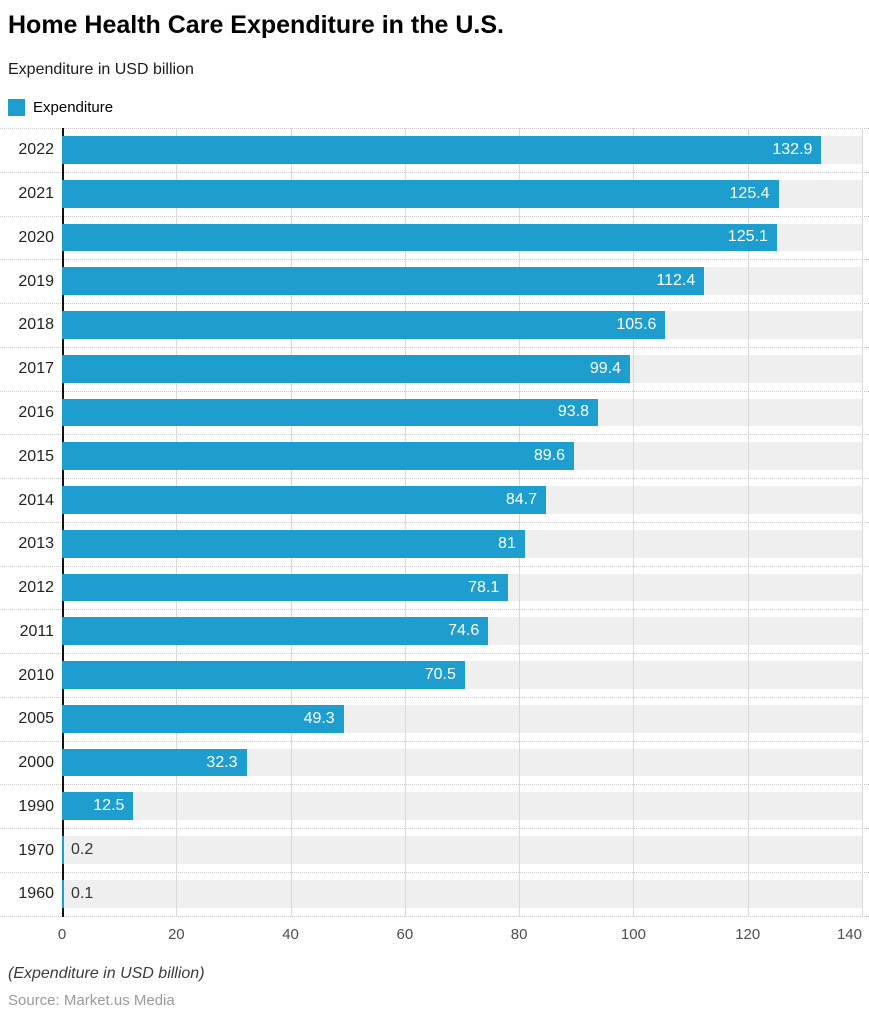 Image resolution: width=869 pixels, height=1023 pixels. Describe the element at coordinates (154, 762) in the screenshot. I see `expenditure-bar: 32.3` at that location.